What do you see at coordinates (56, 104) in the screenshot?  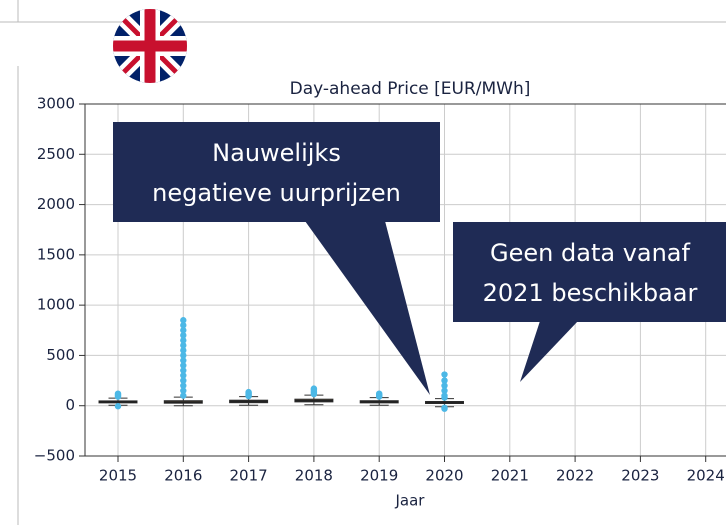 I see `y-tick-label: 3000` at bounding box center [56, 104].